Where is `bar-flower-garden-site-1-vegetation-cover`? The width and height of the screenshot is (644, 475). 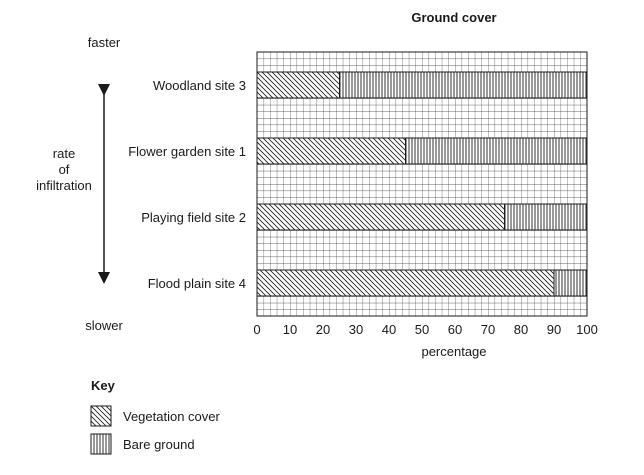 bar-flower-garden-site-1-vegetation-cover is located at coordinates (331, 151).